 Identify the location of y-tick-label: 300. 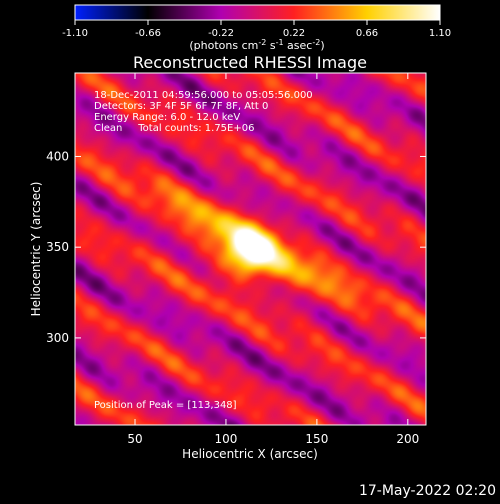
(57, 338).